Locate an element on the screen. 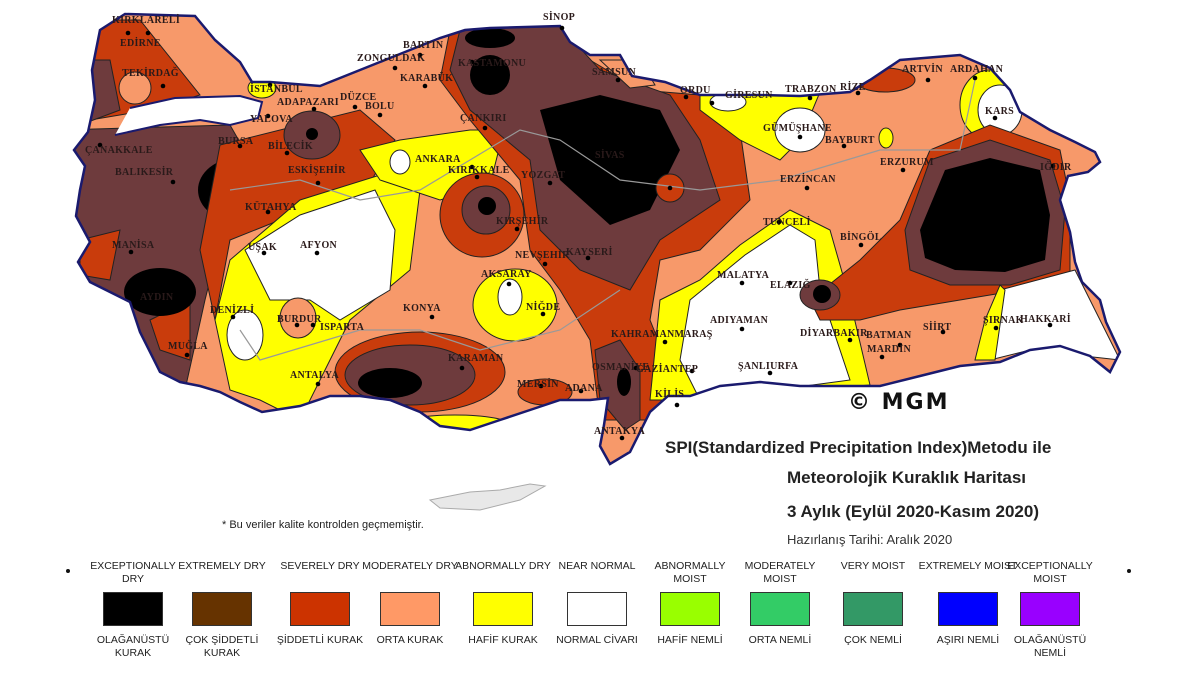 The height and width of the screenshot is (675, 1200). city-label: OSMANİYE is located at coordinates (620, 367).